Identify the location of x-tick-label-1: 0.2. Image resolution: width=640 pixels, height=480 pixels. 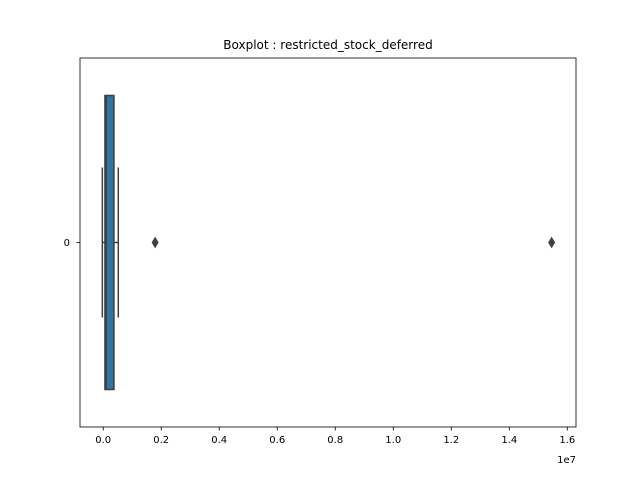
(161, 440).